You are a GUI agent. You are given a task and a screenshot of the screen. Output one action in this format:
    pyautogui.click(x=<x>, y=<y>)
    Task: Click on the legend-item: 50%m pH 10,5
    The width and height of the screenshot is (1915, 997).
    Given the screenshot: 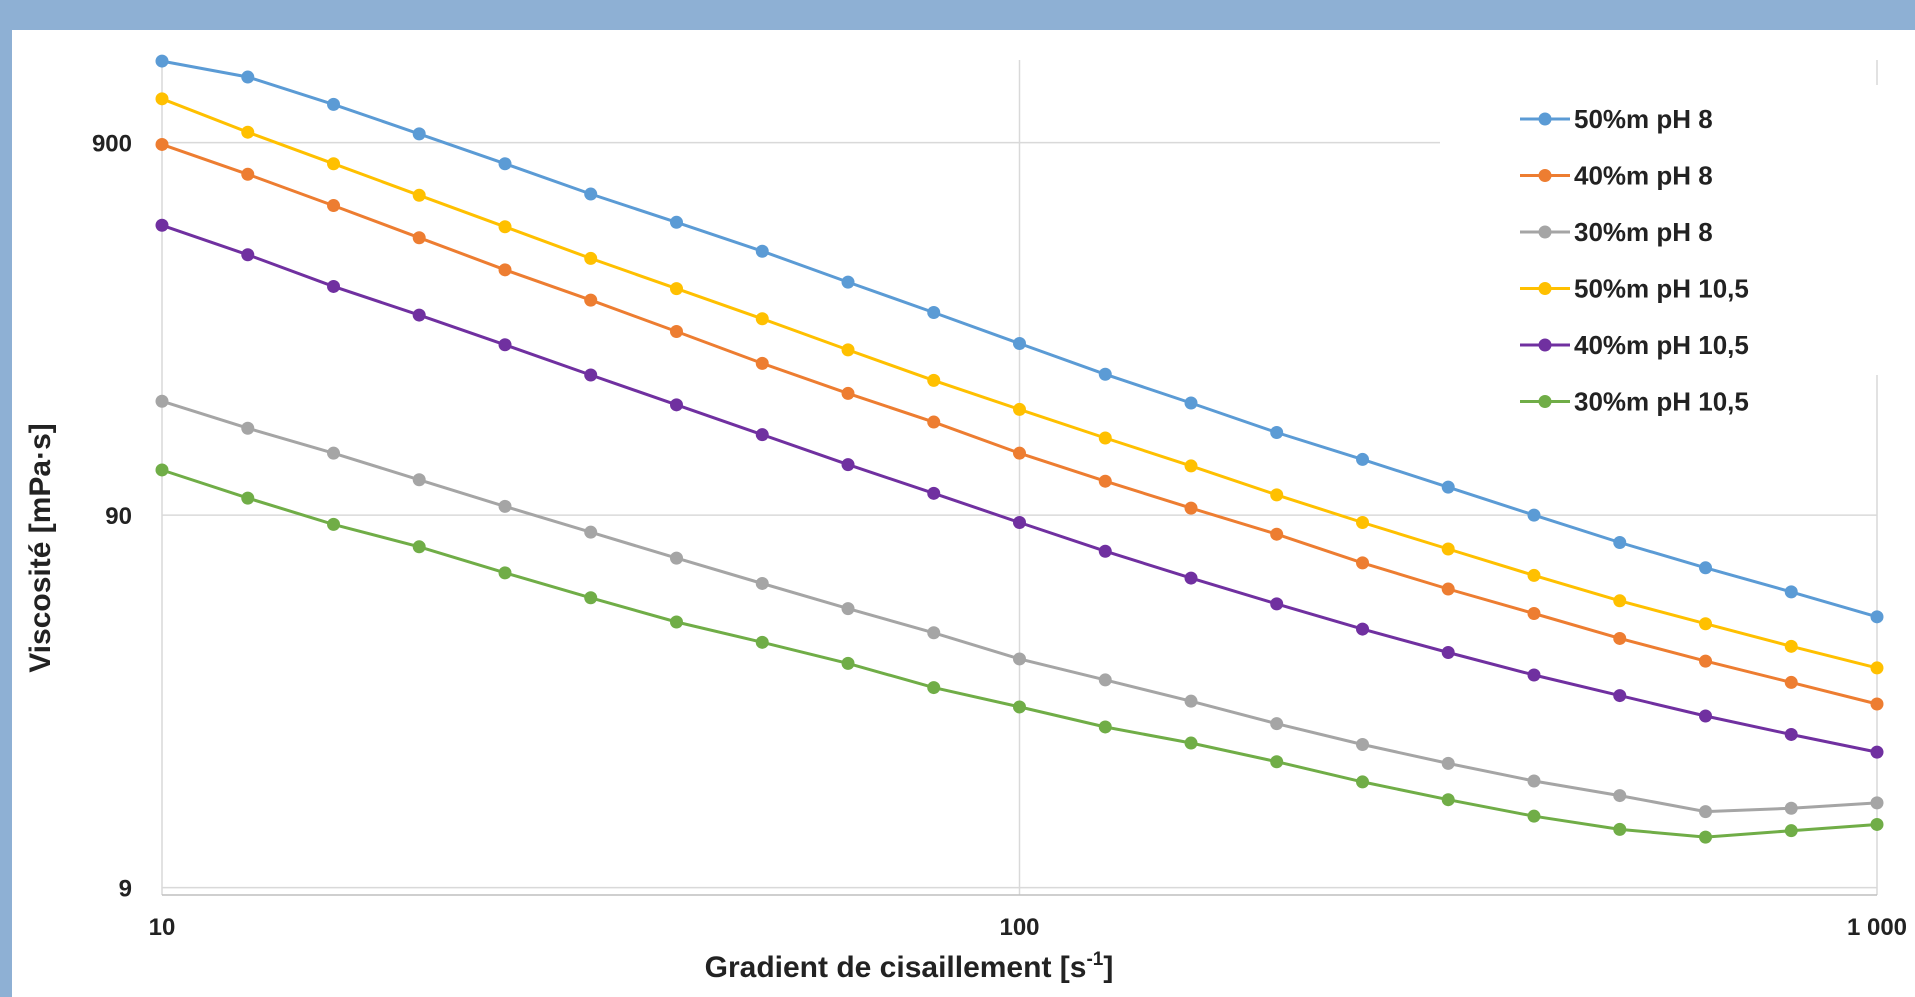 What is the action you would take?
    pyautogui.click(x=1634, y=289)
    